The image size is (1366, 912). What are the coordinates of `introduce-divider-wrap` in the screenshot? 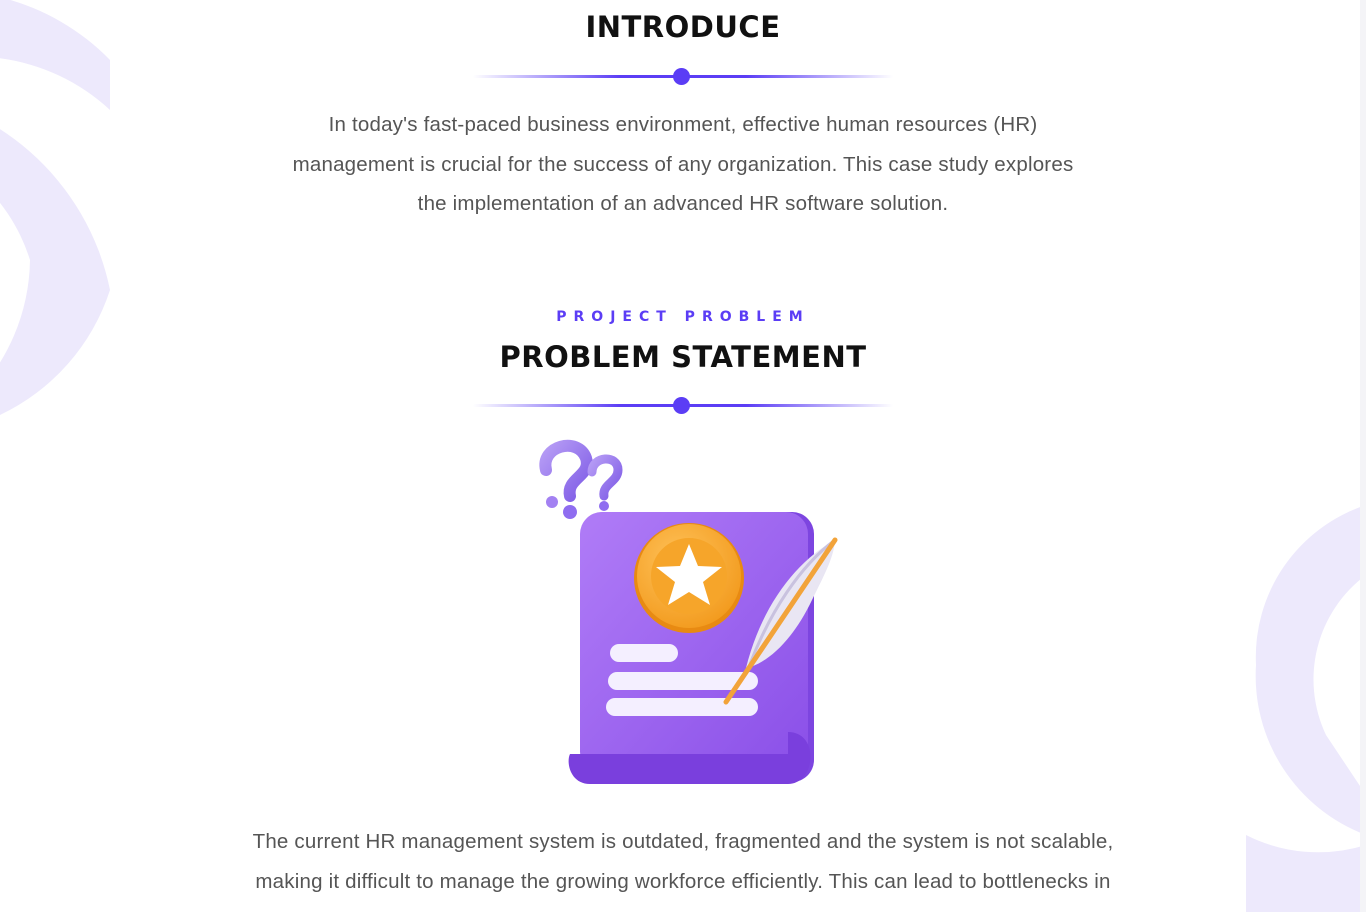 It's located at (683, 76).